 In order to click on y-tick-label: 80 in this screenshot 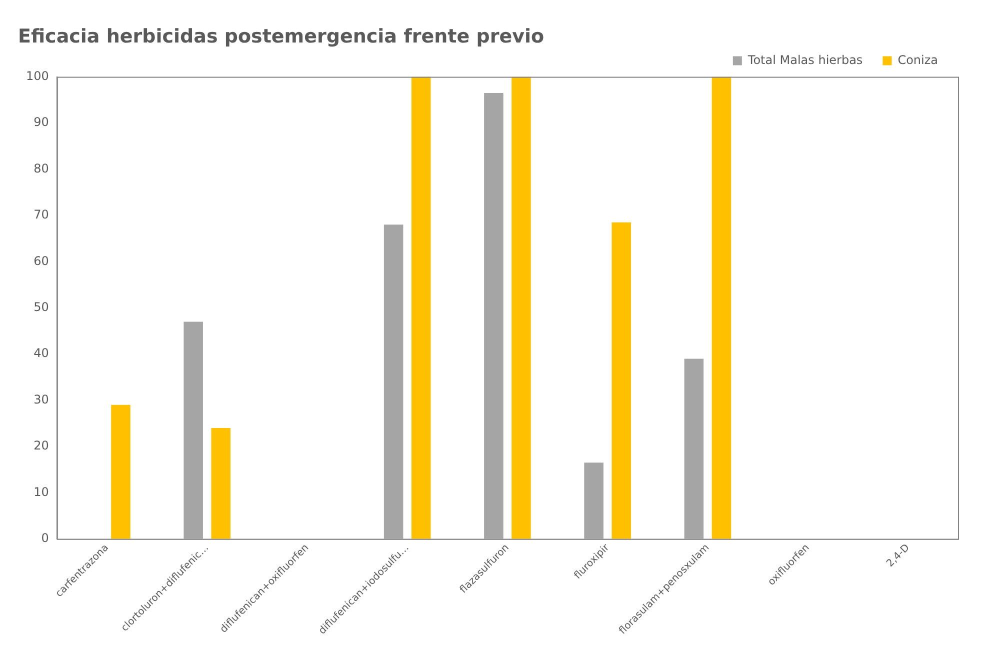, I will do `click(41, 168)`.